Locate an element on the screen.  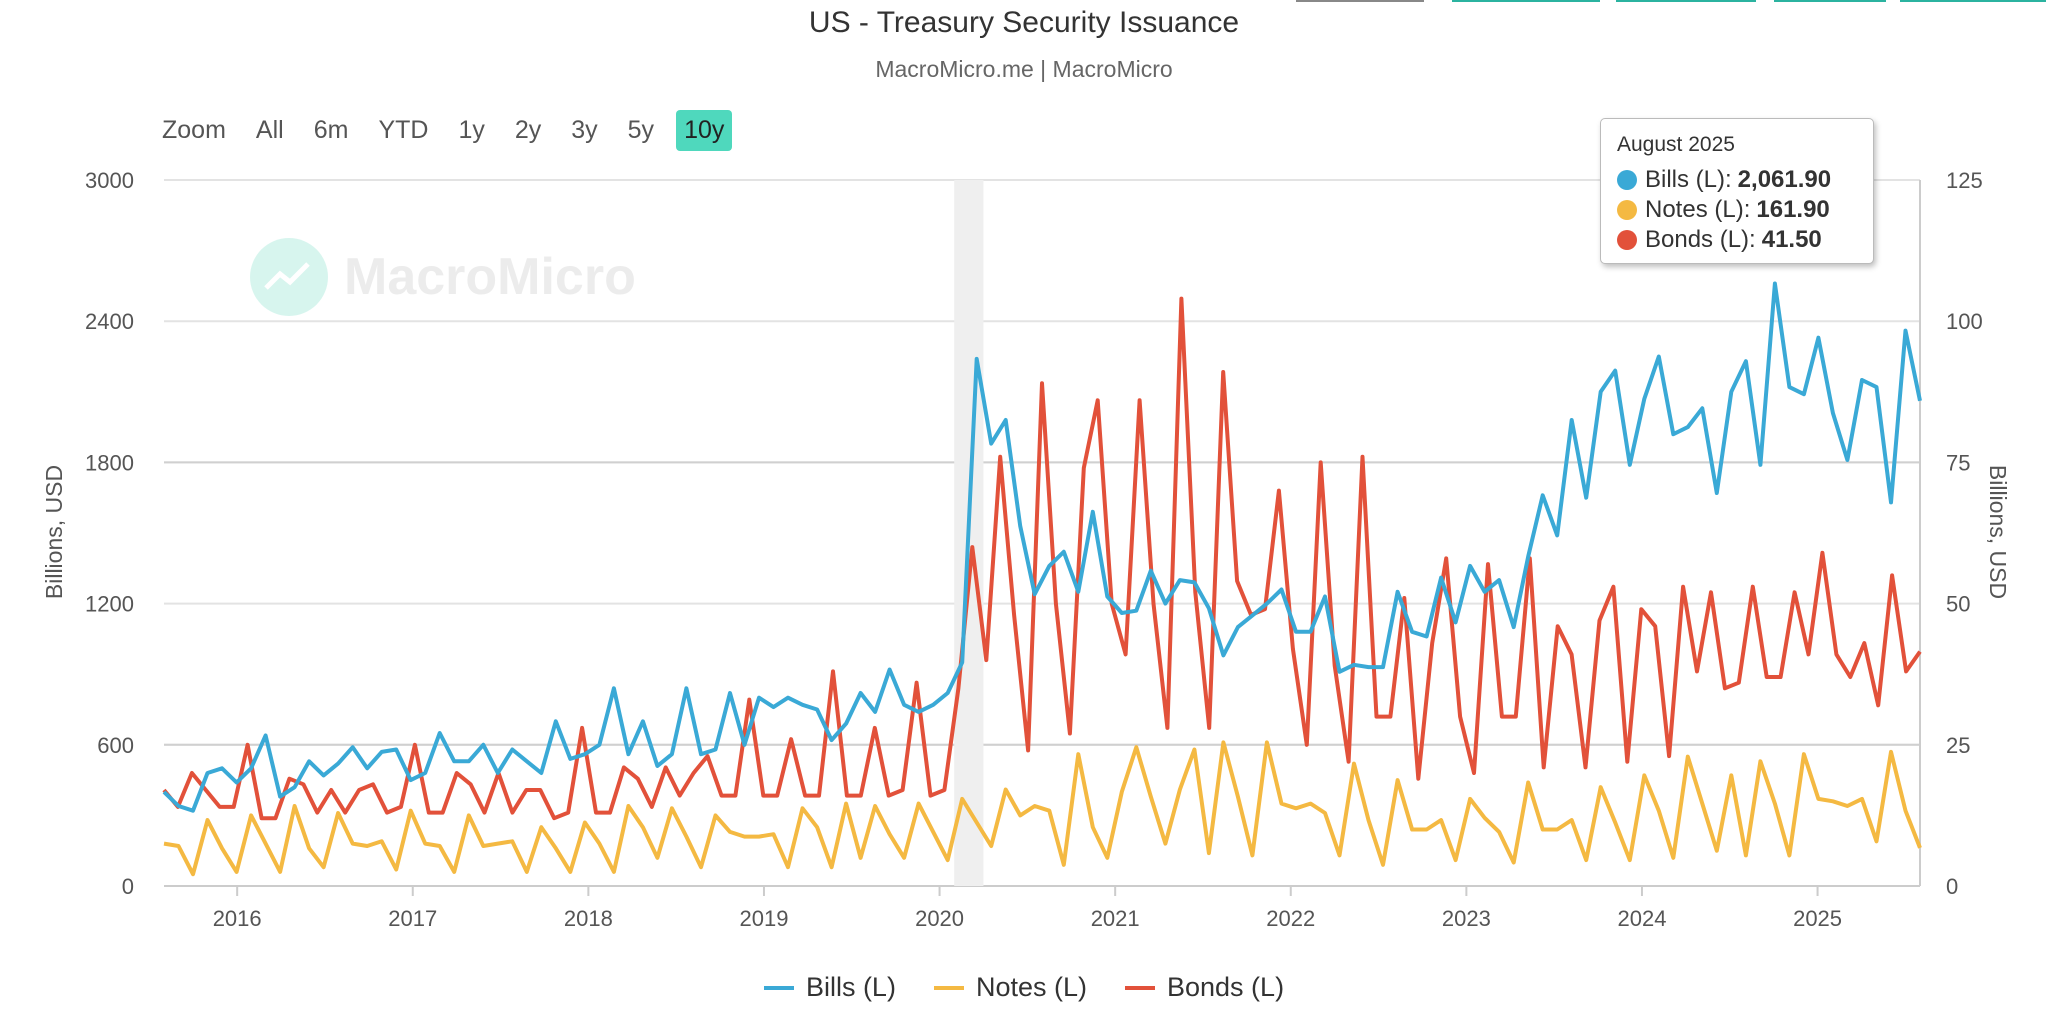
watermark-text: MacroMicro is located at coordinates (490, 277).